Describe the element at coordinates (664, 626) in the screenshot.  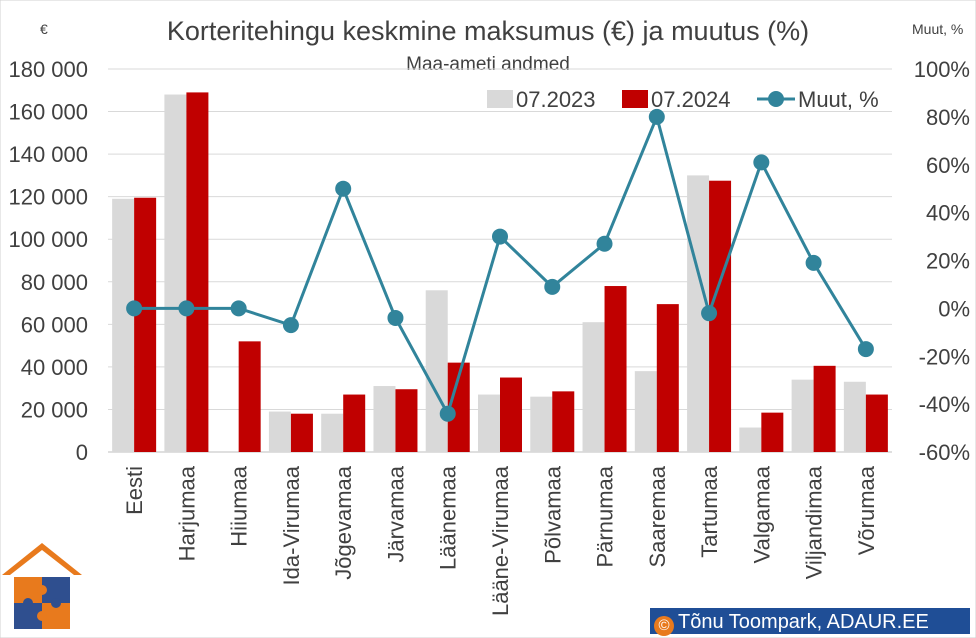
I see `copyright-icon: ©` at that location.